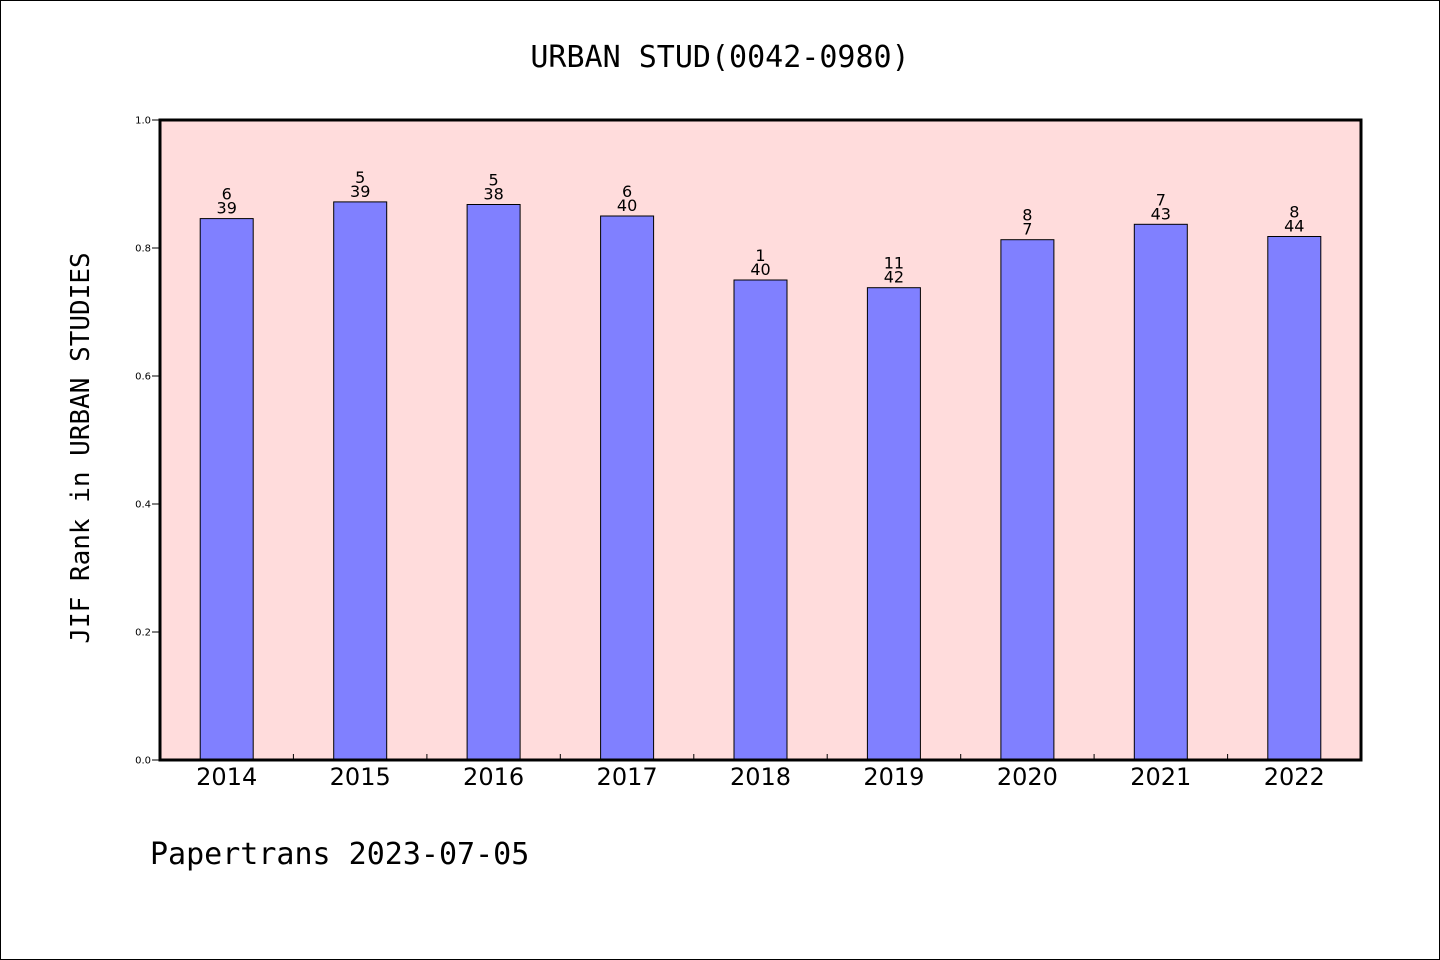 The image size is (1440, 960). What do you see at coordinates (143, 633) in the screenshot?
I see `y-tick-label-1: 0.2` at bounding box center [143, 633].